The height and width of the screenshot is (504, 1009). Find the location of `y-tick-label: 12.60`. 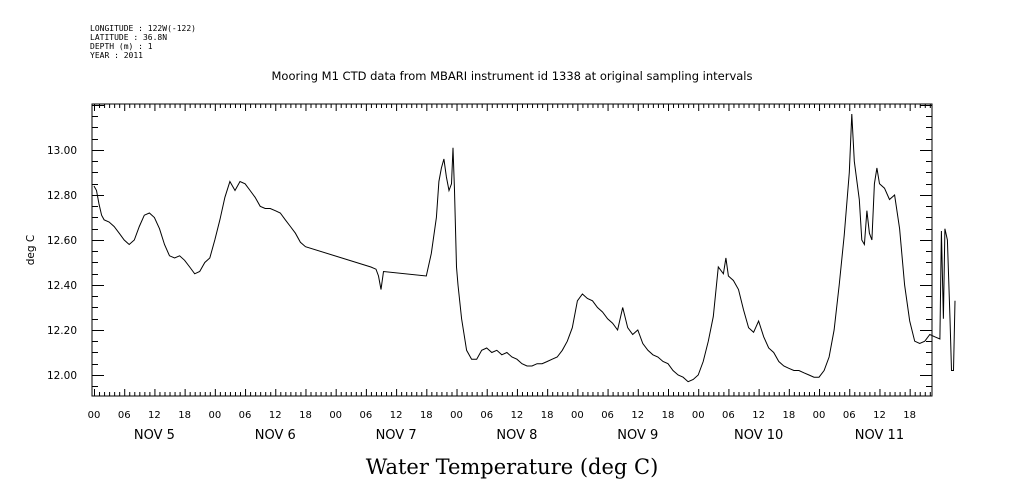

y-tick-label: 12.60 is located at coordinates (62, 241).